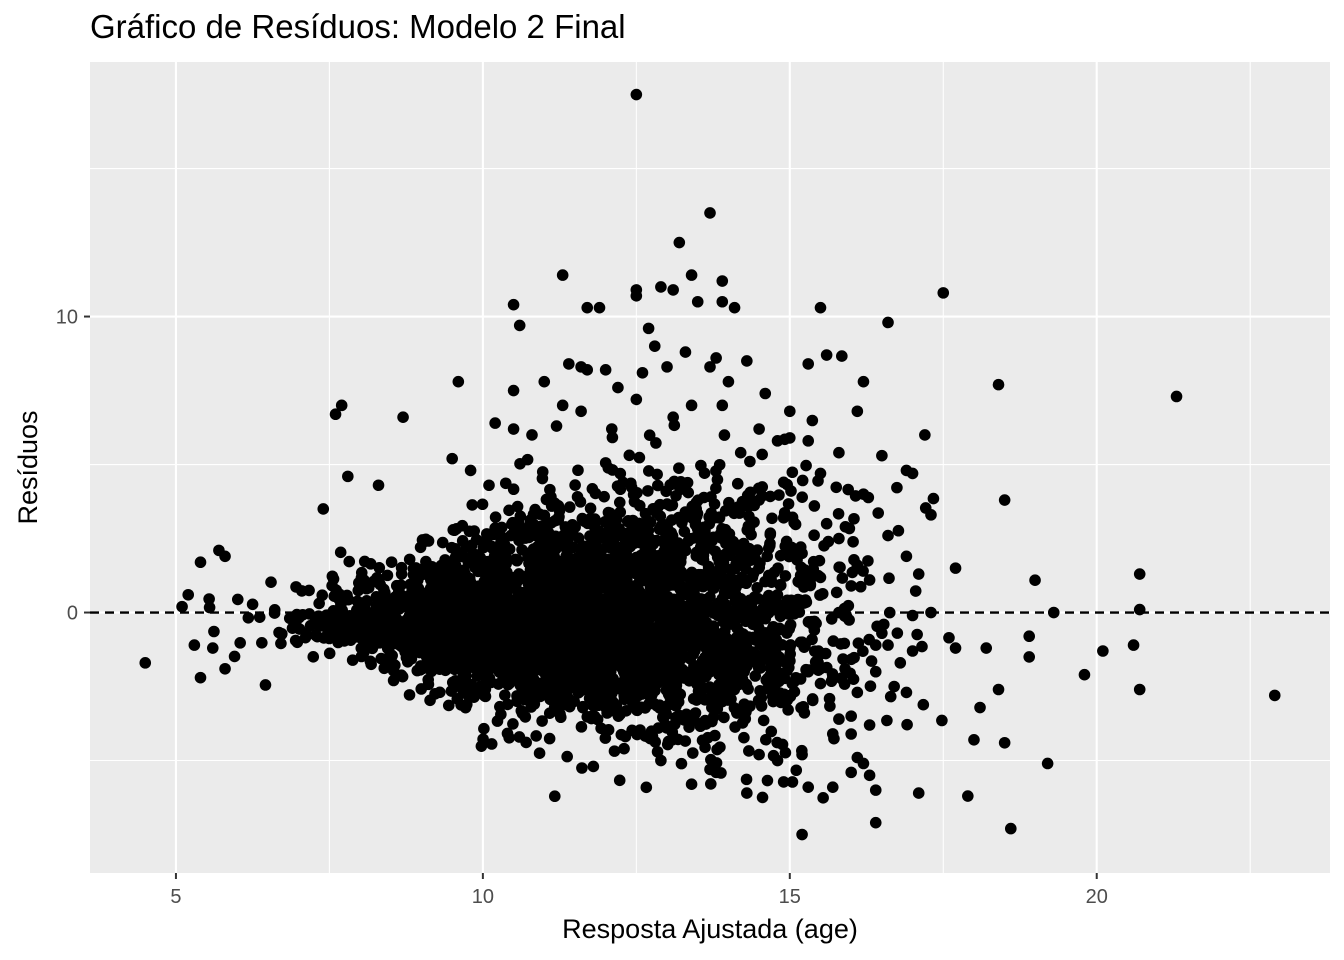  Describe the element at coordinates (483, 897) in the screenshot. I see `x-tick-label: 10` at that location.